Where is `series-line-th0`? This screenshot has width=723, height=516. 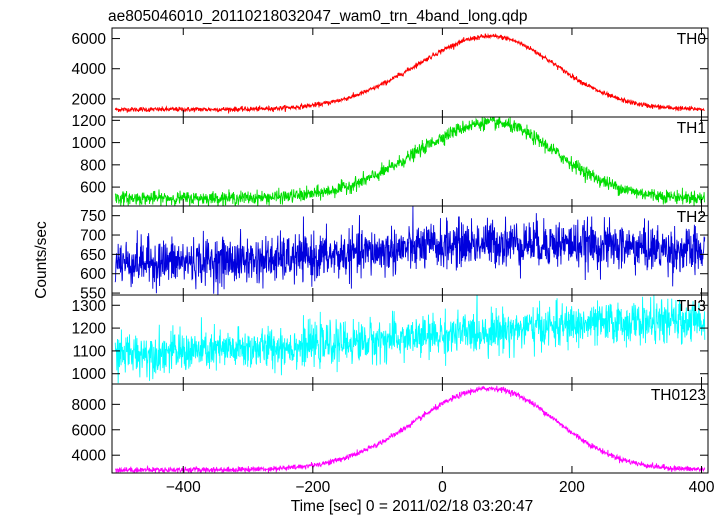
series-line-th0 is located at coordinates (409, 73).